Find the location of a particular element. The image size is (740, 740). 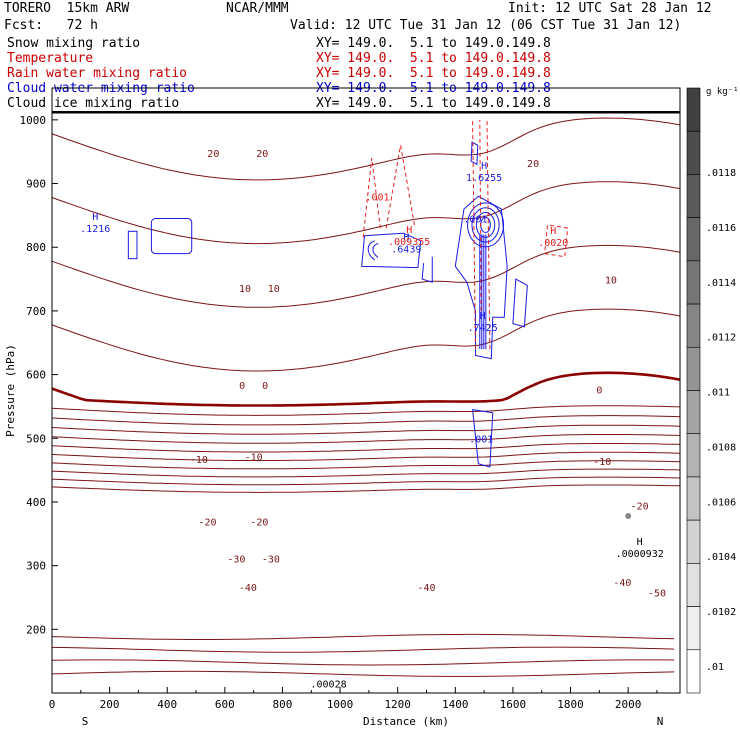

x-axis-title: Distance (km) is located at coordinates (406, 721).